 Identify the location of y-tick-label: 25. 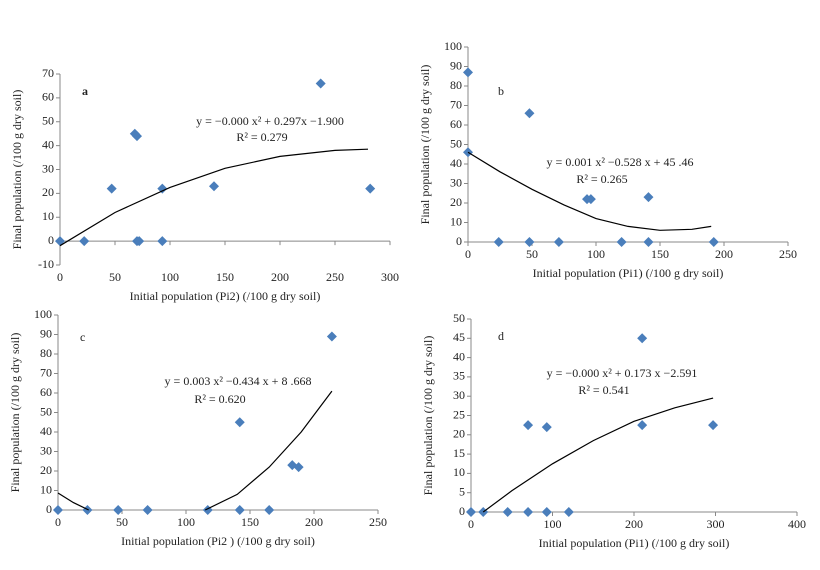
(459, 414).